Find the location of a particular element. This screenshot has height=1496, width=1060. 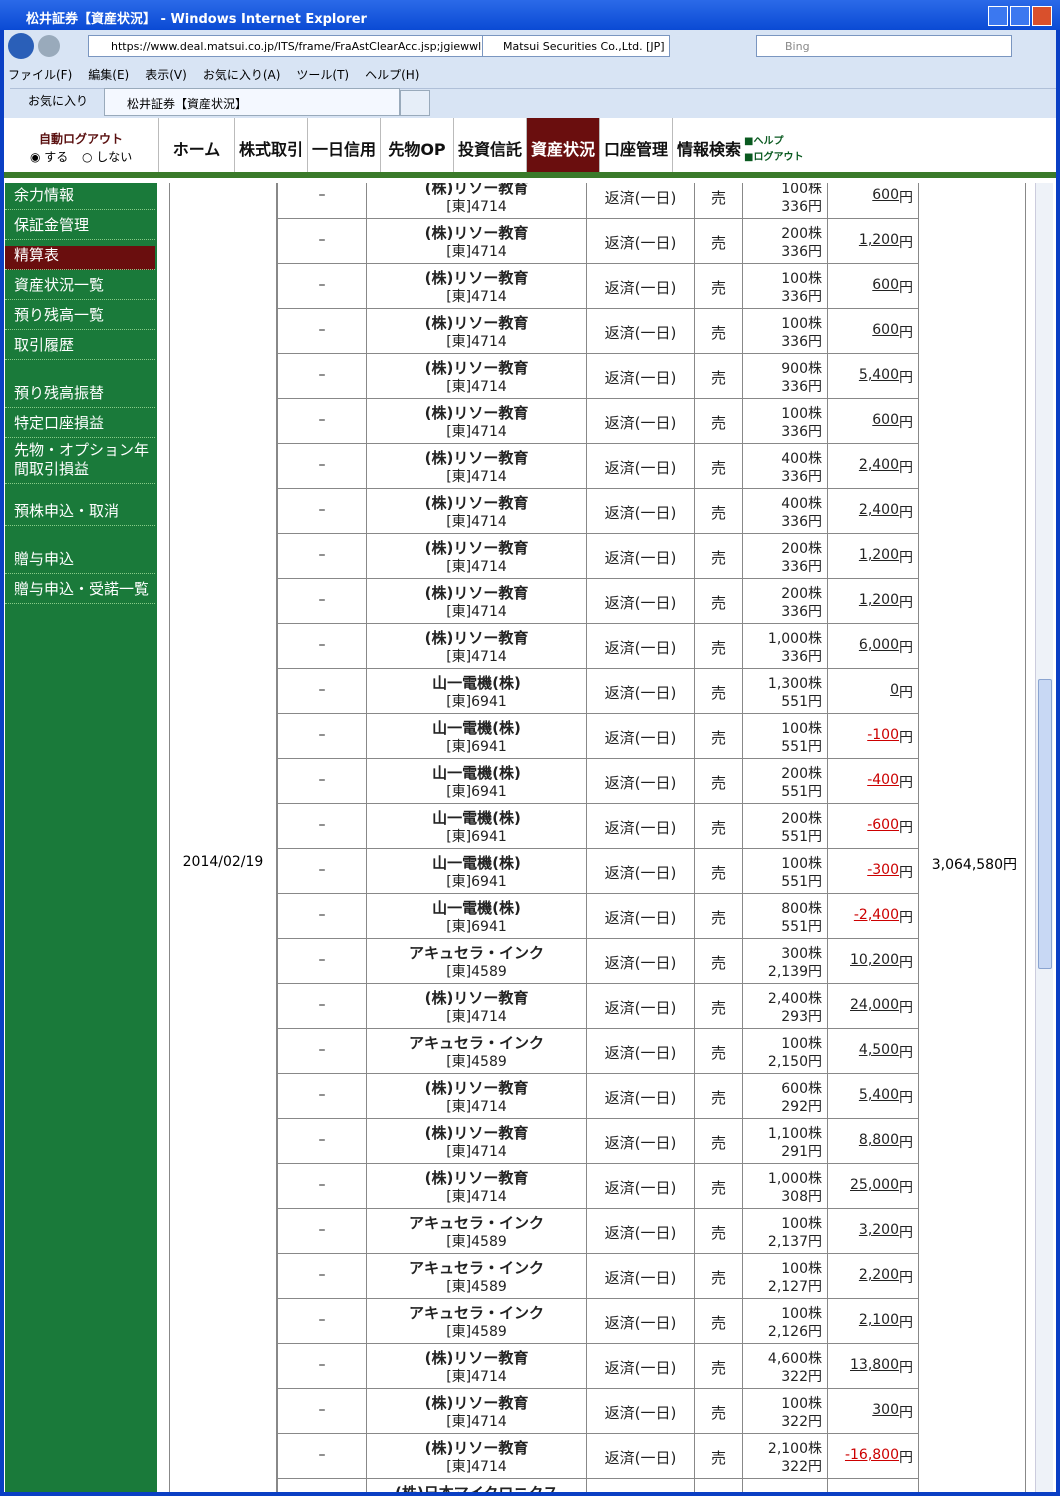

window-buttons is located at coordinates (1020, 16).